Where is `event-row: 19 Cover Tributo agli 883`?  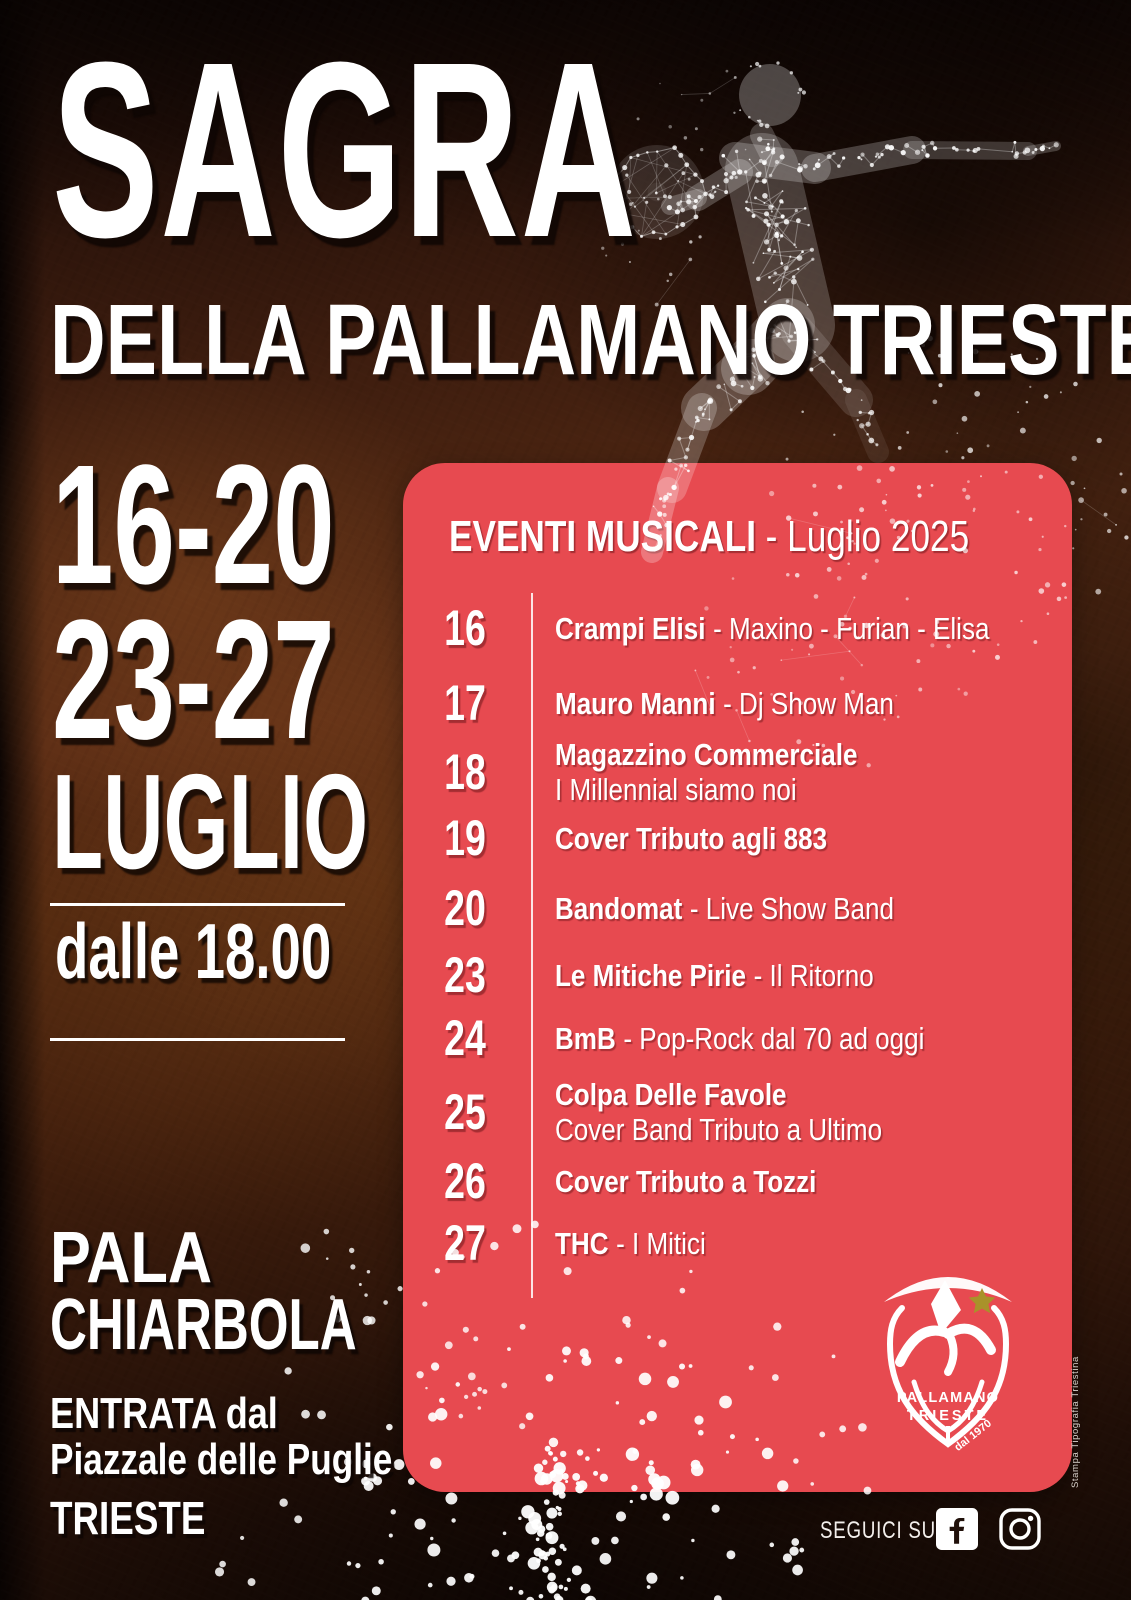 event-row: 19 Cover Tributo agli 883 is located at coordinates (737, 838).